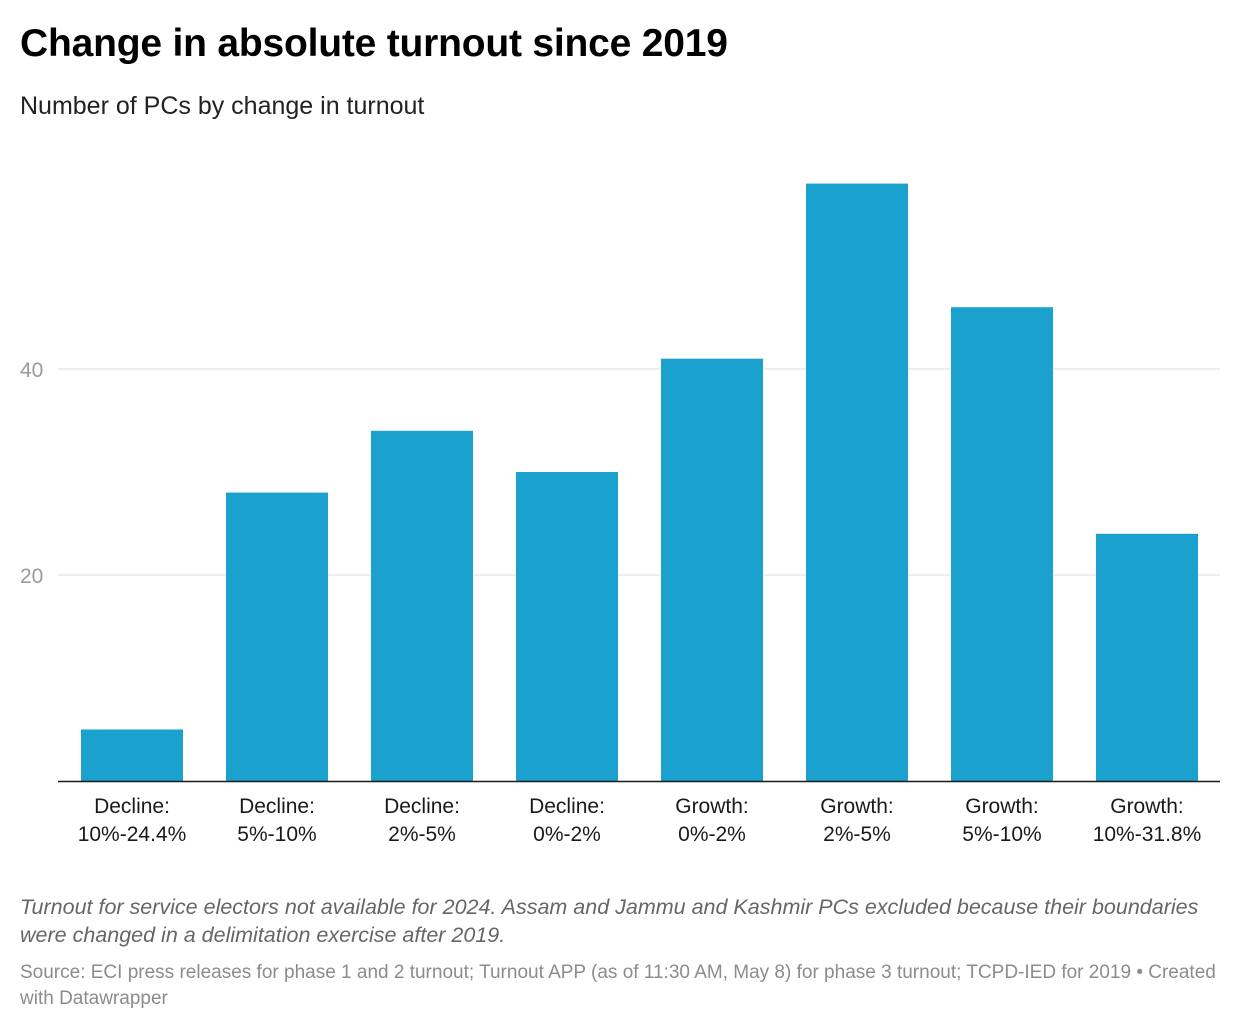 The image size is (1240, 1032). I want to click on chart-title: Change in absolute turnout since 2019, so click(374, 43).